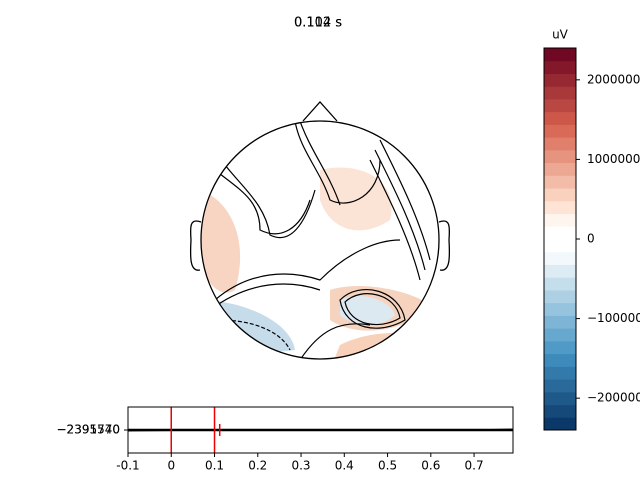 The height and width of the screenshot is (478, 640). I want to click on x-tick-label: 0.6, so click(430, 466).